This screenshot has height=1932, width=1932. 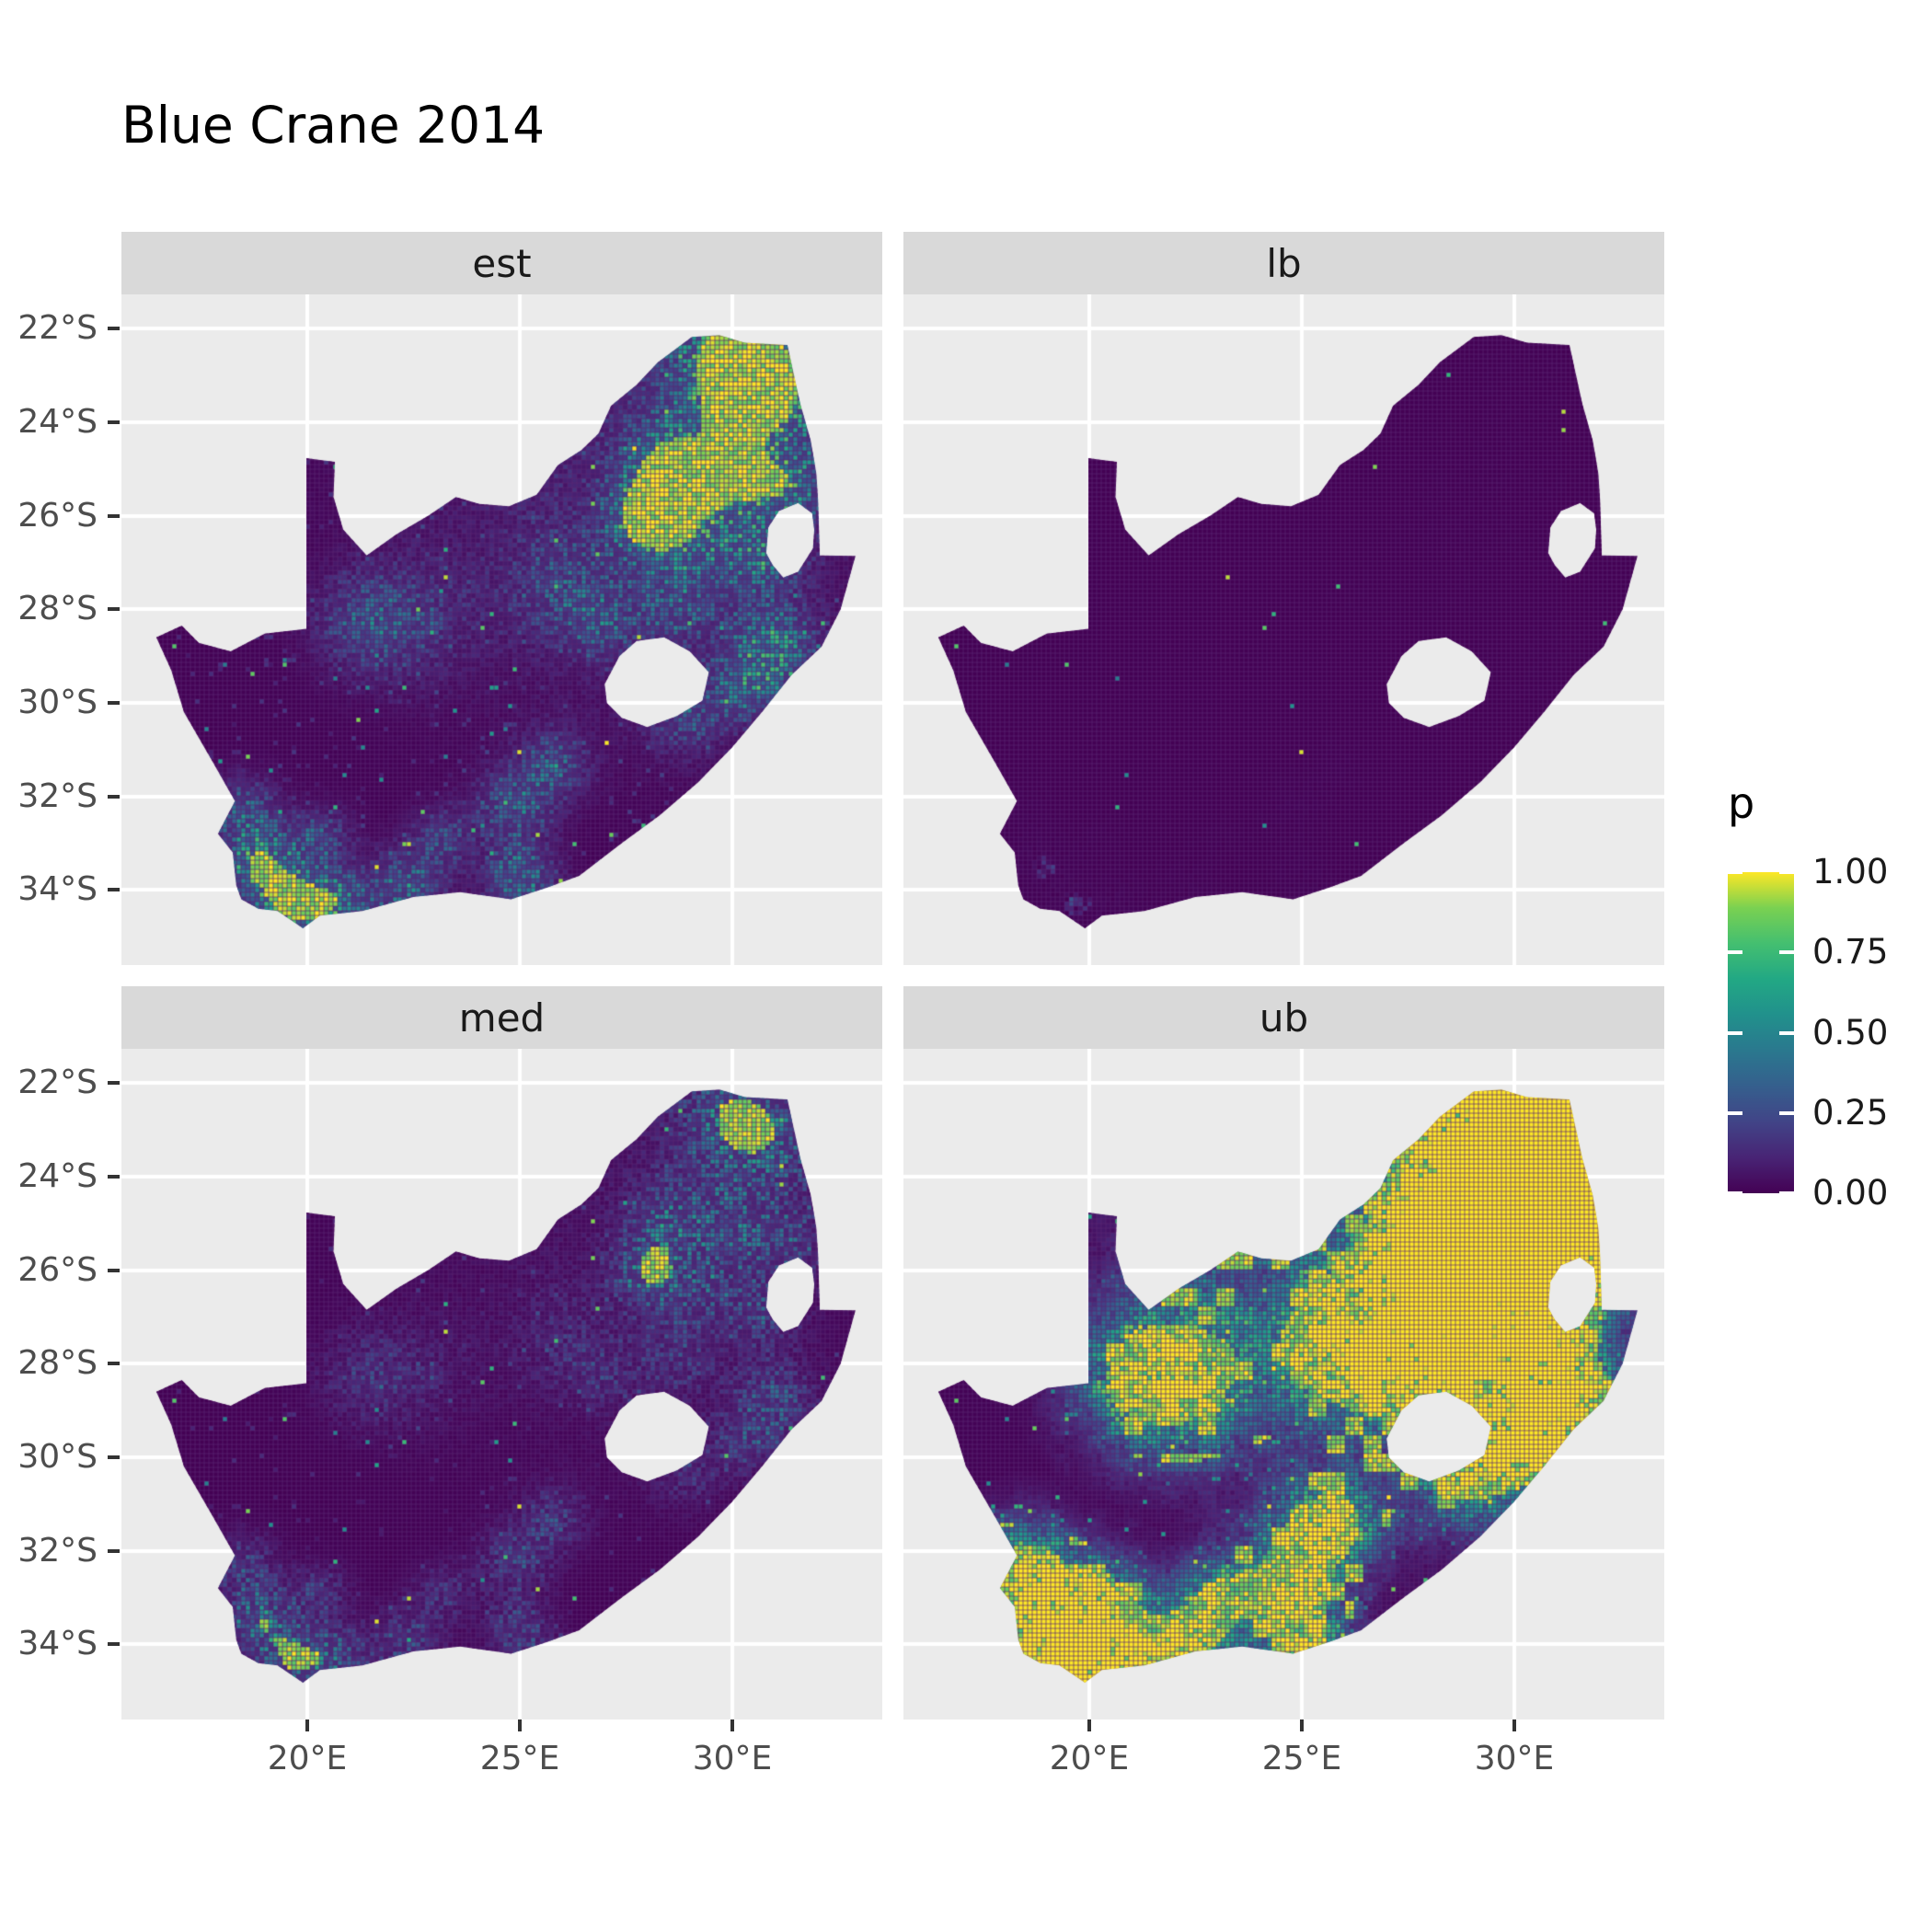 I want to click on facet-strip-label: lb, so click(x=1284, y=263).